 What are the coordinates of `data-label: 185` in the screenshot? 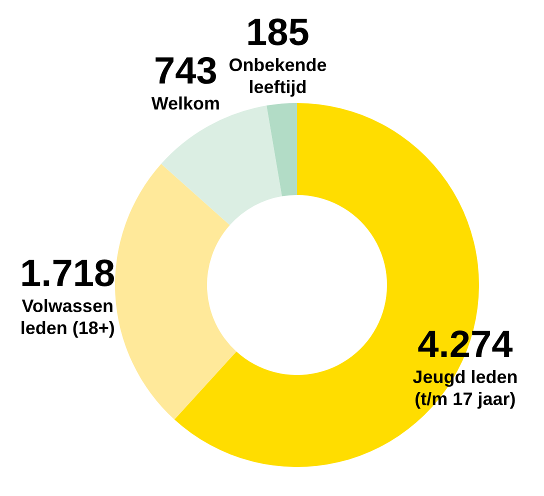 It's located at (278, 33).